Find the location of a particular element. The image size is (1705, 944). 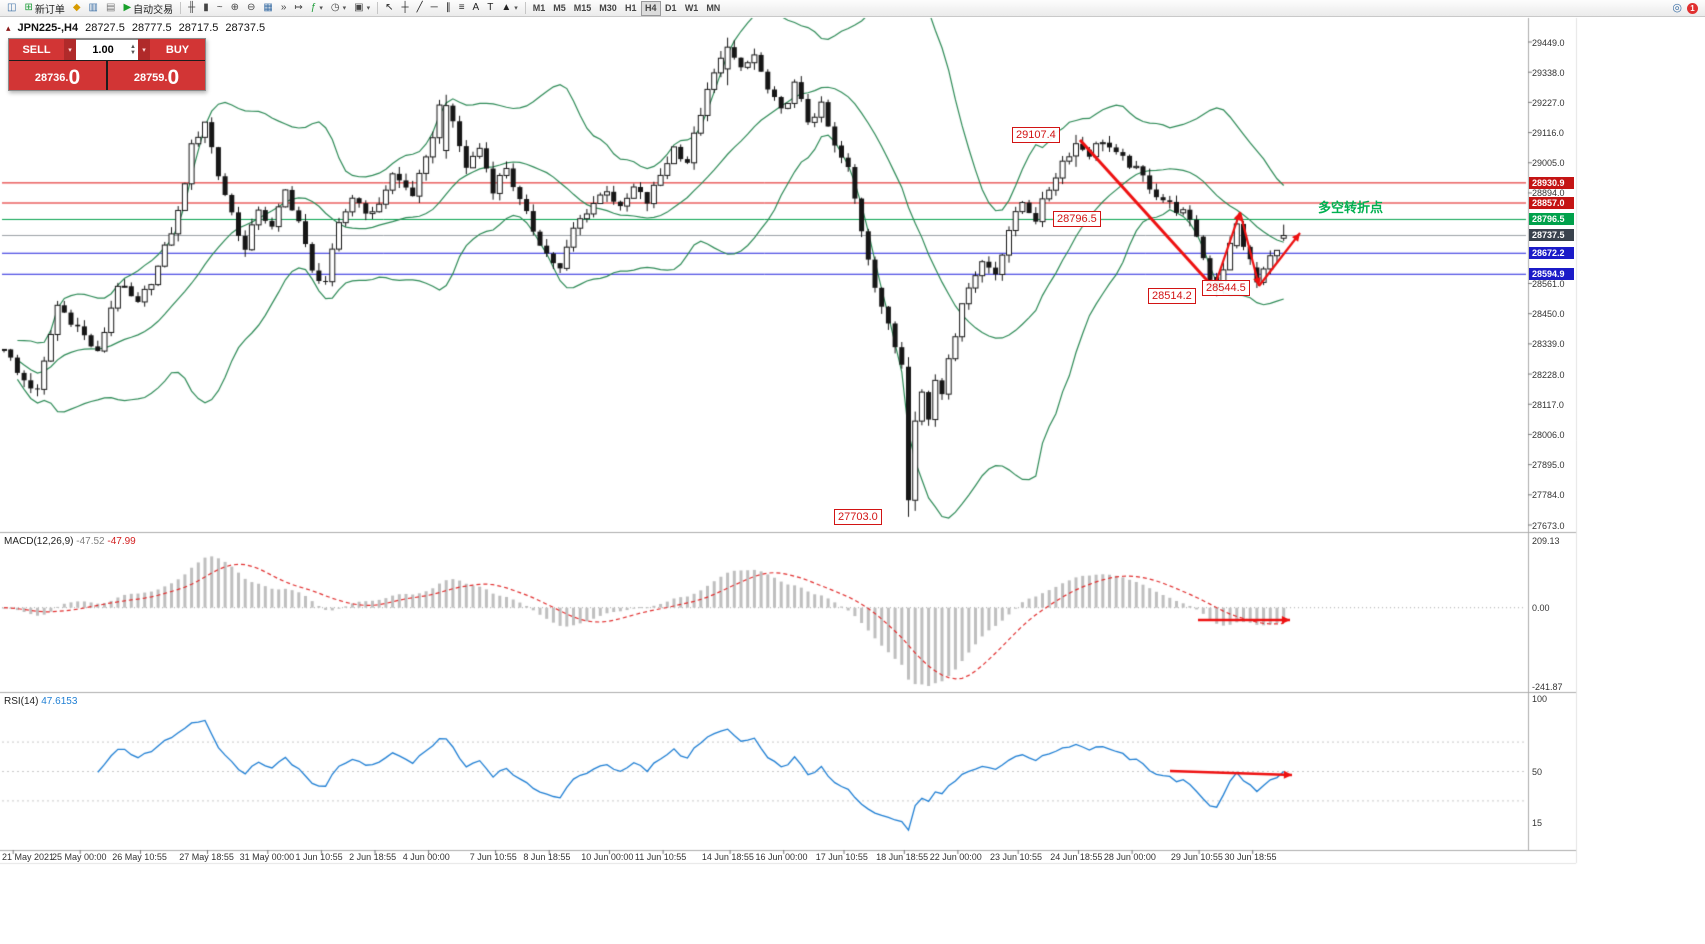

market-watch-icon: ▥ is located at coordinates (93, 7).